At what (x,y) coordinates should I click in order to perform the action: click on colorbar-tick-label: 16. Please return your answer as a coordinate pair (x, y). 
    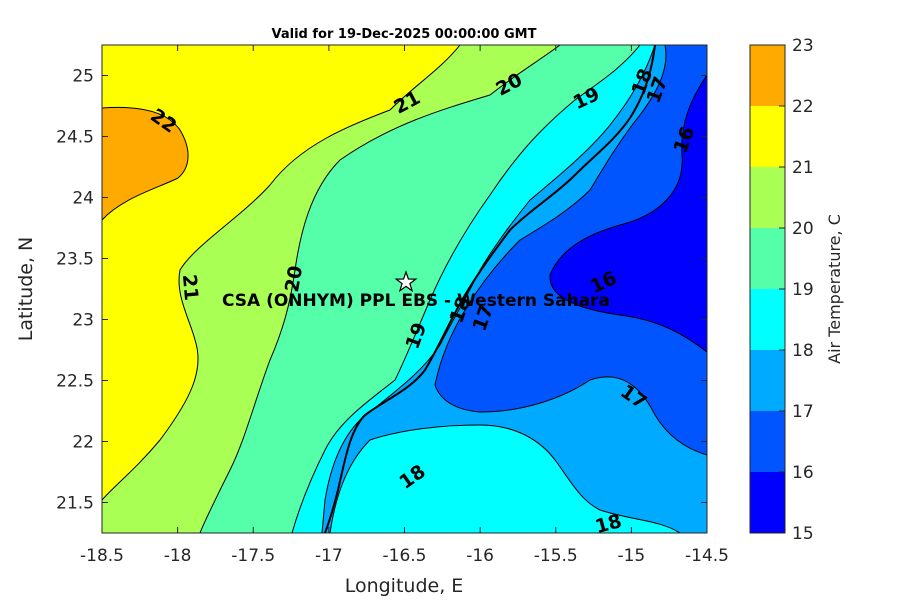
    Looking at the image, I should click on (803, 473).